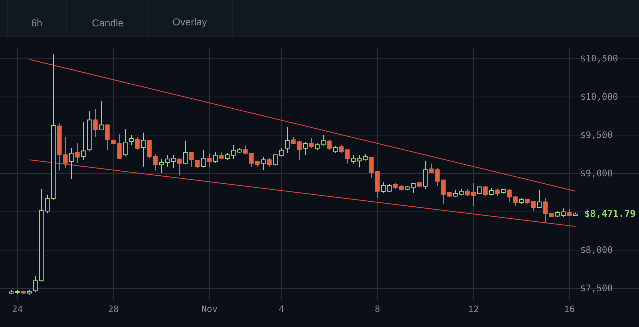 The width and height of the screenshot is (639, 327). I want to click on text: Overlay, so click(190, 23).